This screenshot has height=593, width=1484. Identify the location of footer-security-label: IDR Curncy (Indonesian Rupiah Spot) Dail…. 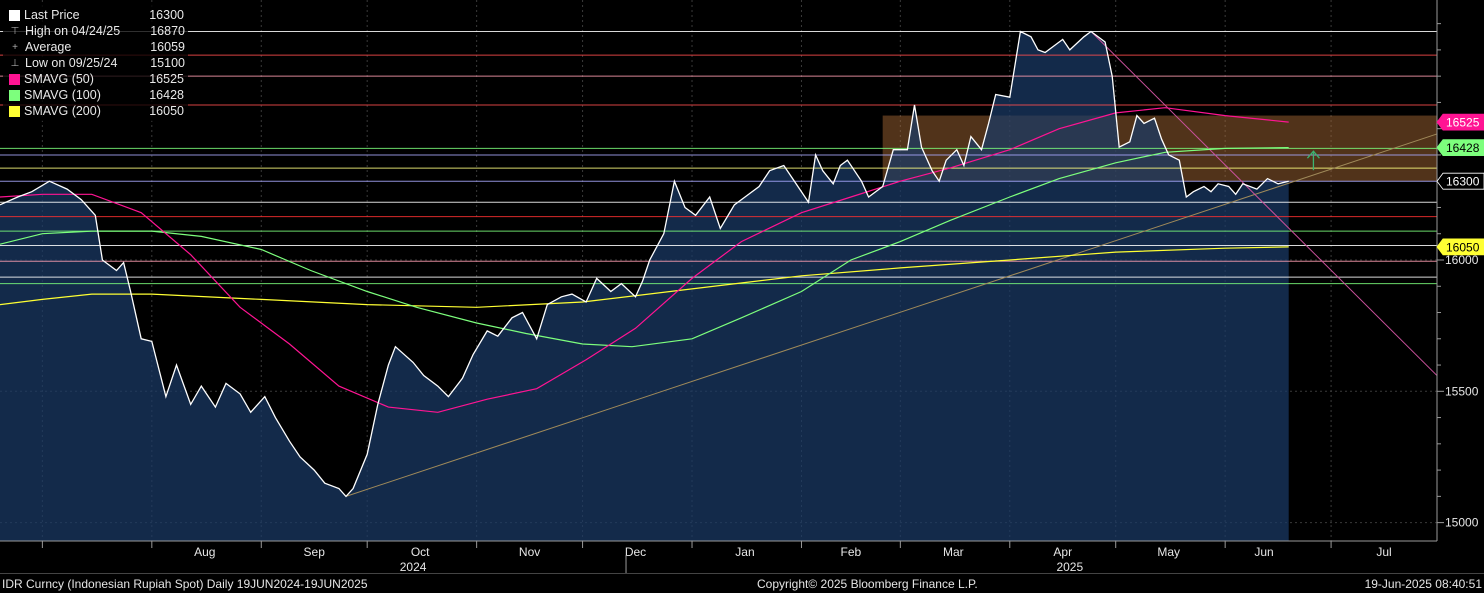
(185, 584).